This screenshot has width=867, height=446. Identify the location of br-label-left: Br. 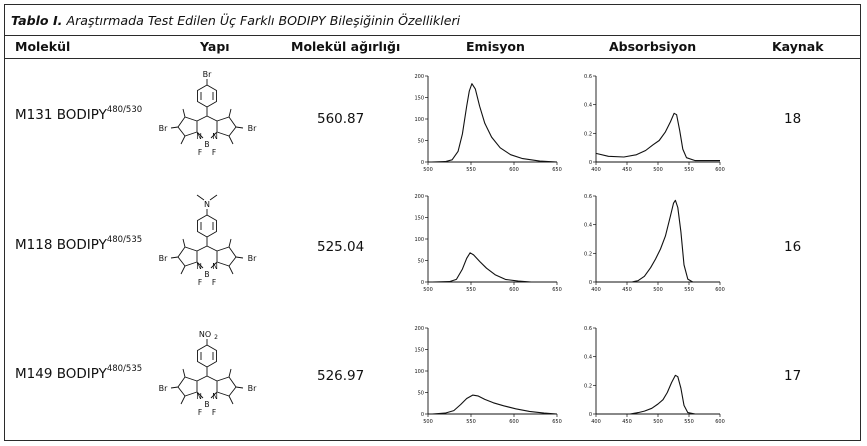
(163, 258).